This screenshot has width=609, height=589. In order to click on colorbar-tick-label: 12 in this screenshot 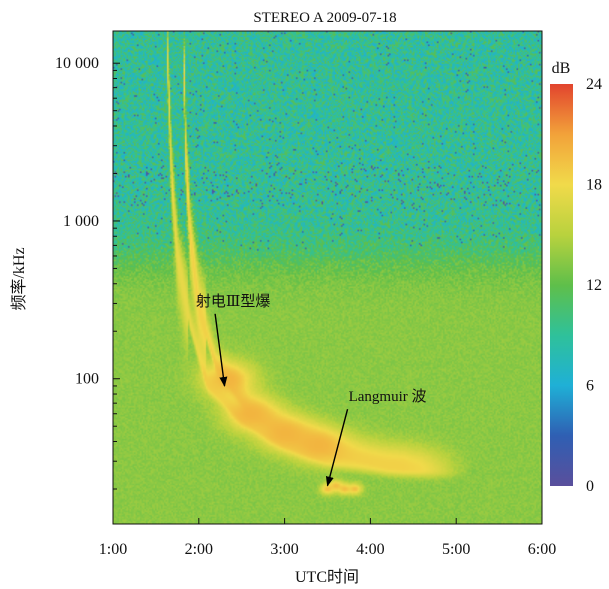, I will do `click(594, 285)`.